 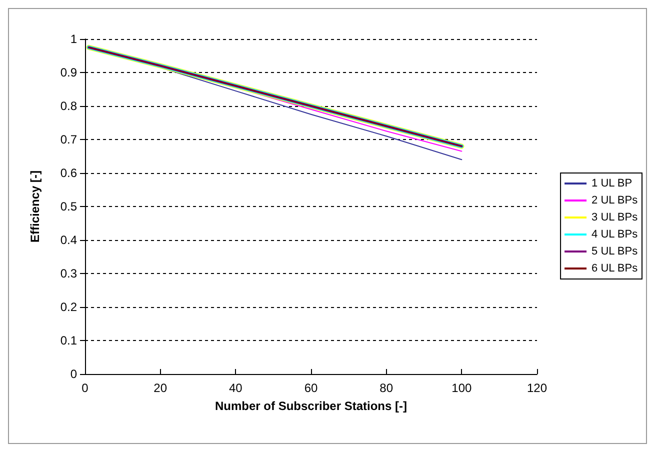 I want to click on x-tick-label: 100, so click(x=462, y=388).